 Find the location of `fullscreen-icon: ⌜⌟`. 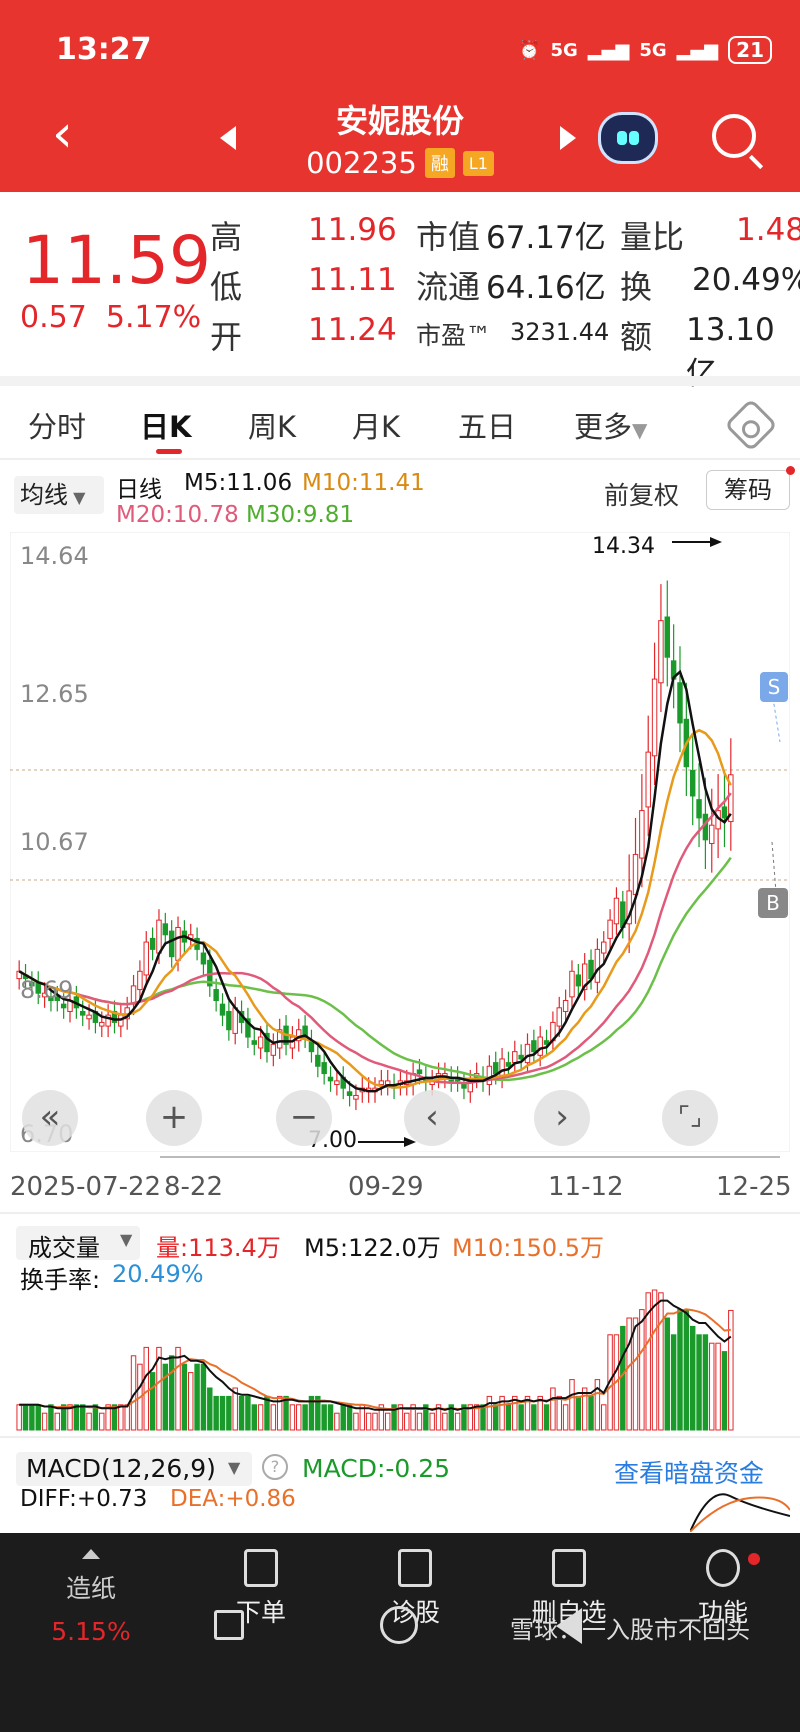

fullscreen-icon: ⌜⌟ is located at coordinates (690, 1118).